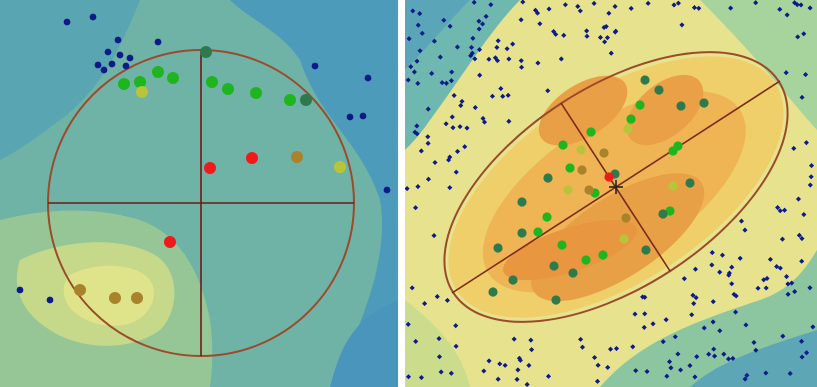 The width and height of the screenshot is (817, 387). What do you see at coordinates (437, 343) in the screenshot?
I see `right-contour-bottomleft` at bounding box center [437, 343].